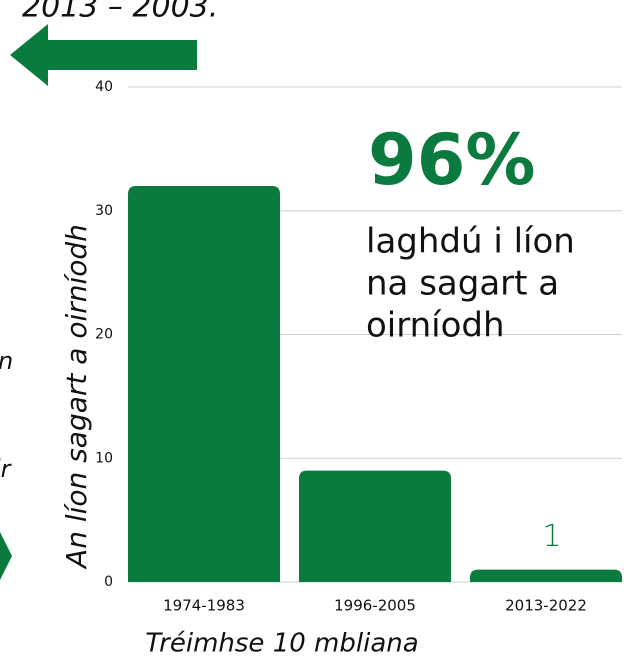 The image size is (633, 657). What do you see at coordinates (435, 326) in the screenshot?
I see `annotation-line: oirníodh` at bounding box center [435, 326].